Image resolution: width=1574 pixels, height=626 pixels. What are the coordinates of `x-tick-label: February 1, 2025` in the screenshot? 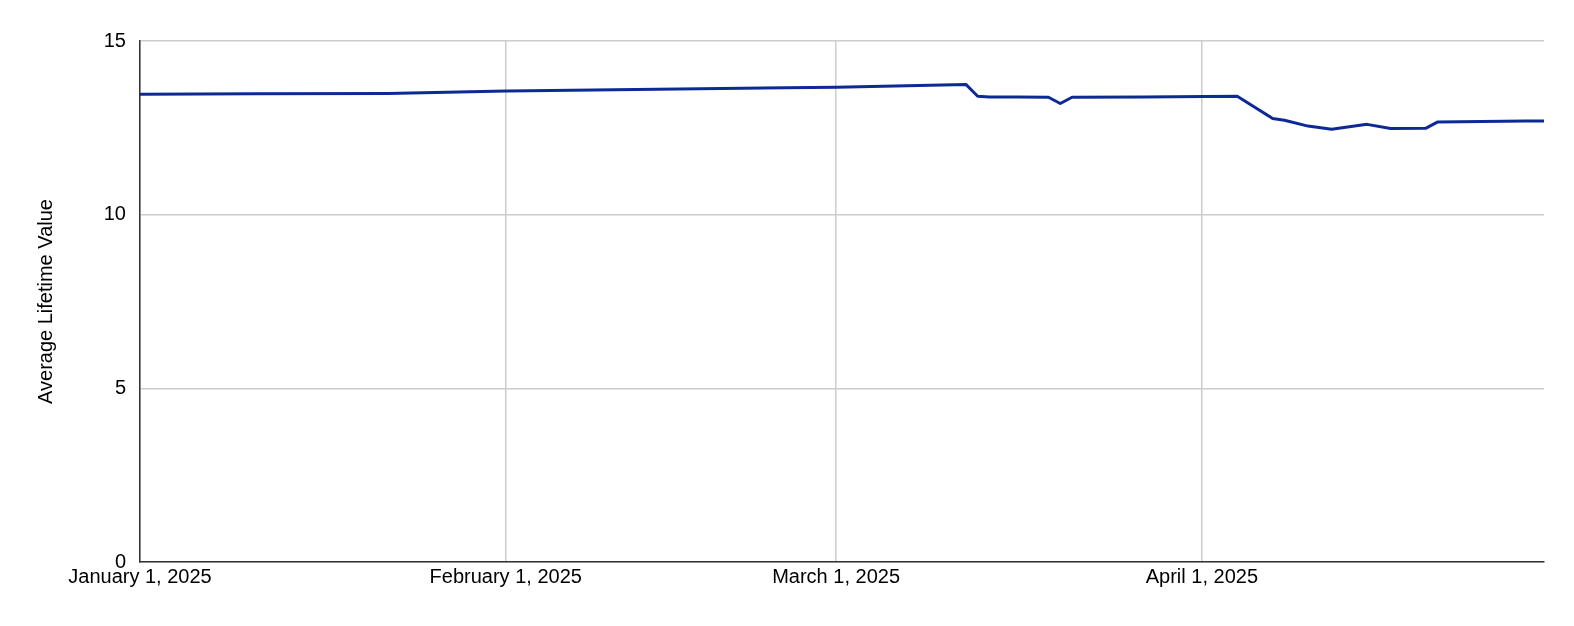 It's located at (505, 575).